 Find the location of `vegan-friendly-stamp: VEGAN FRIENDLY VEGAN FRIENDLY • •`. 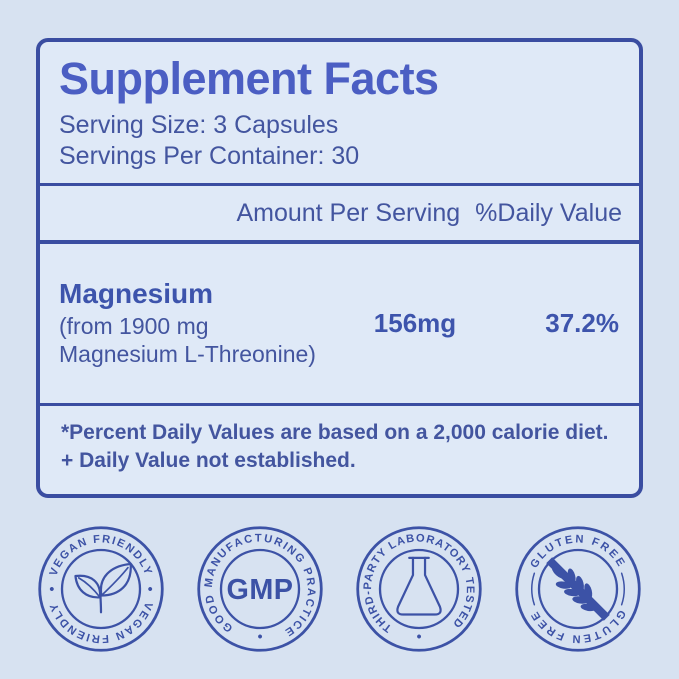

vegan-friendly-stamp: VEGAN FRIENDLY VEGAN FRIENDLY • • is located at coordinates (101, 589).